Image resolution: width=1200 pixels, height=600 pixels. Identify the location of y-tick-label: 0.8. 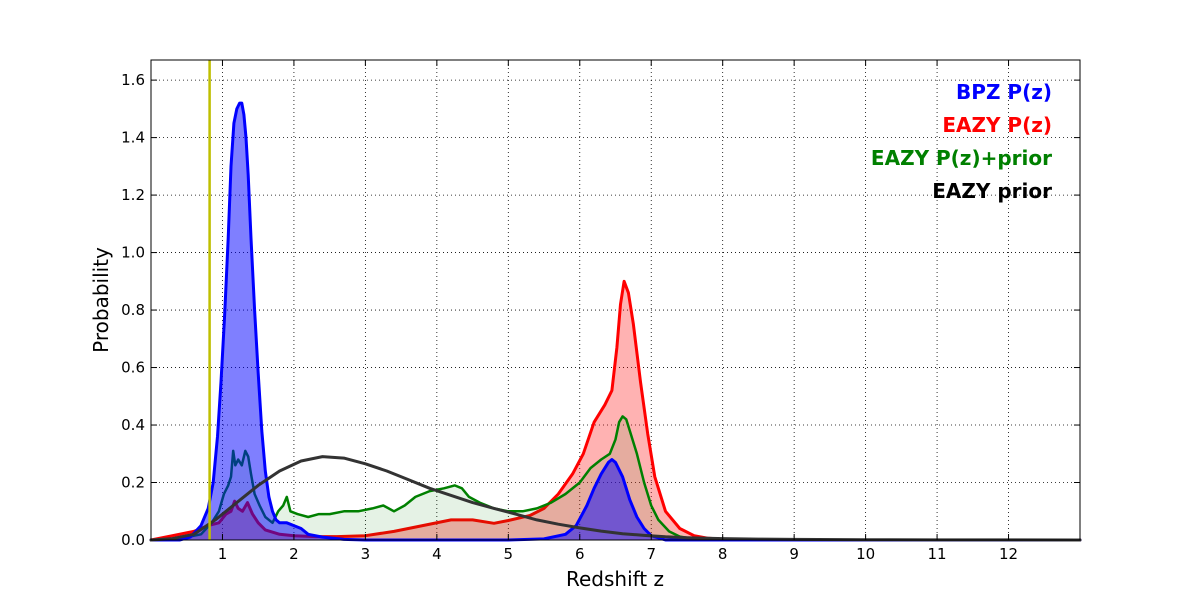
(133, 310).